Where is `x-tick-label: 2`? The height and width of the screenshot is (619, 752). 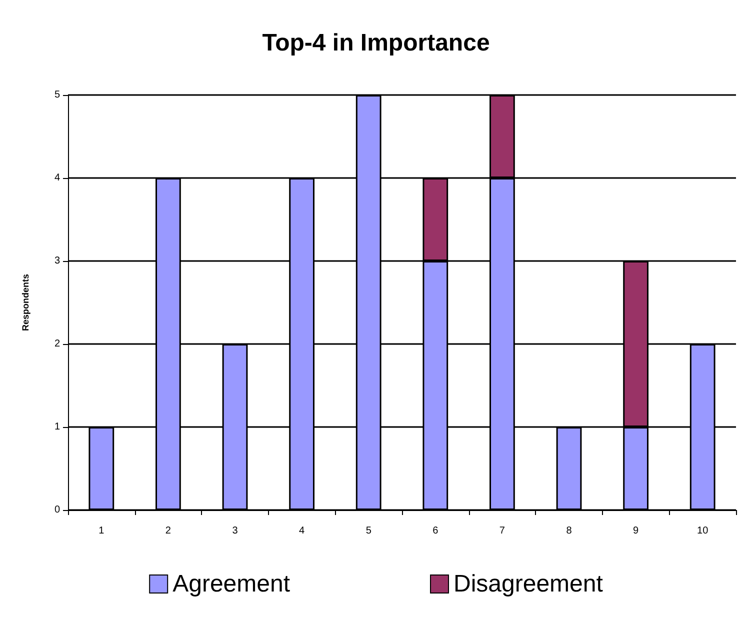
x-tick-label: 2 is located at coordinates (168, 531).